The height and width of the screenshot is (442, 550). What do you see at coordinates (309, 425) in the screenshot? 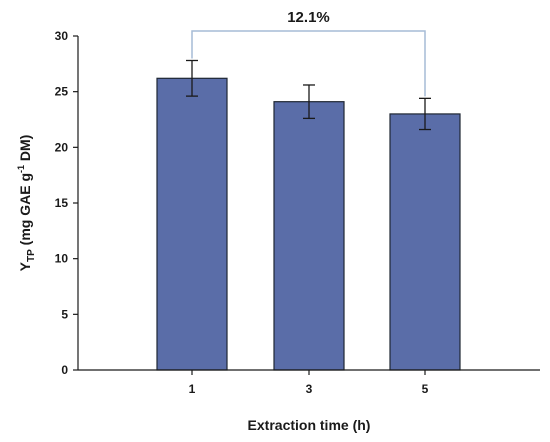
I see `x-axis-title: Extraction time (h)` at bounding box center [309, 425].